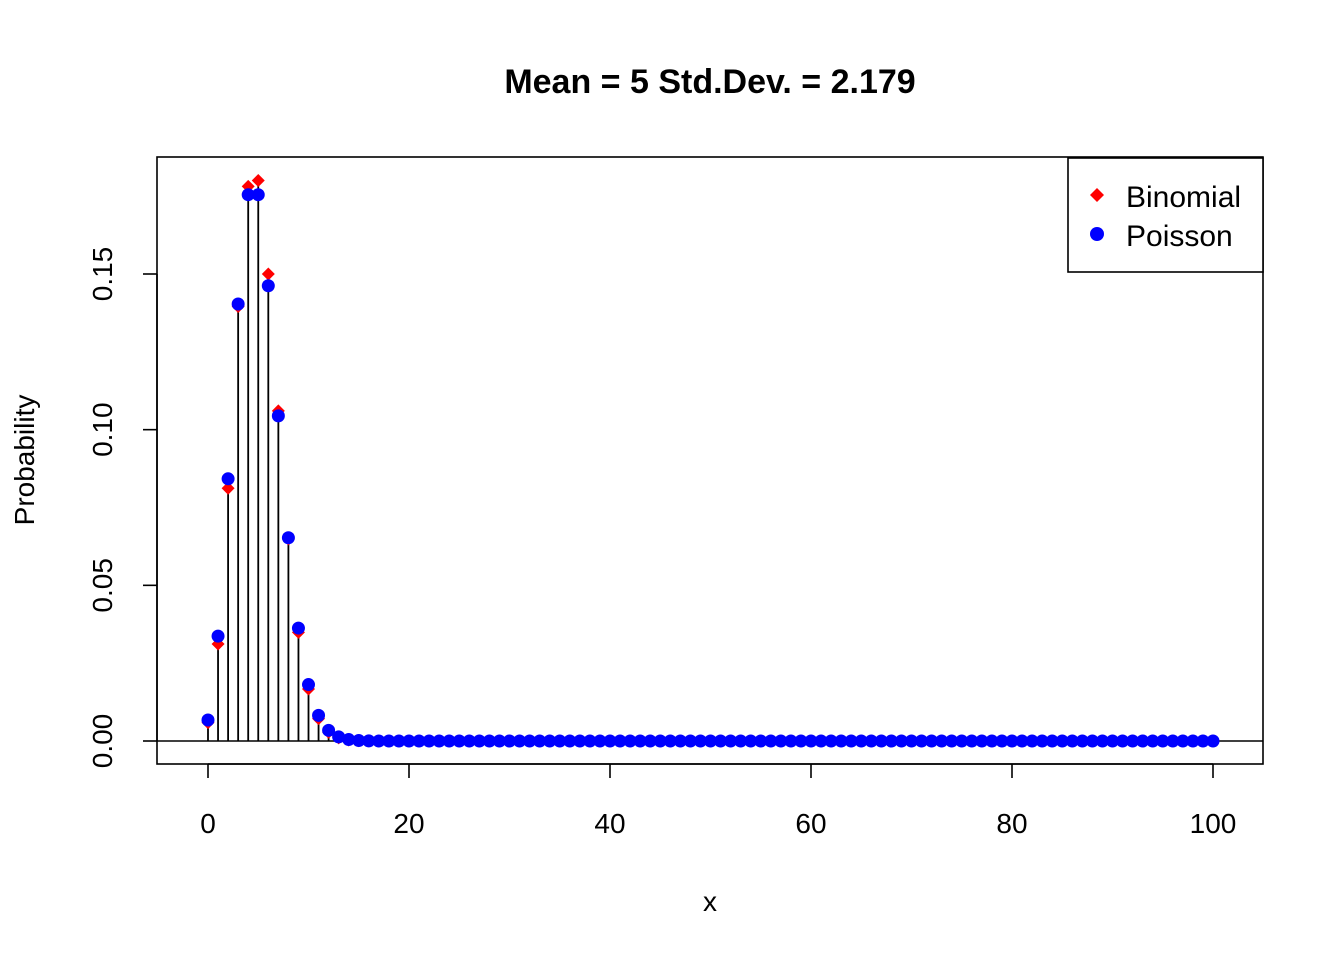  Describe the element at coordinates (102, 274) in the screenshot. I see `y-tick-label: 0.15` at that location.